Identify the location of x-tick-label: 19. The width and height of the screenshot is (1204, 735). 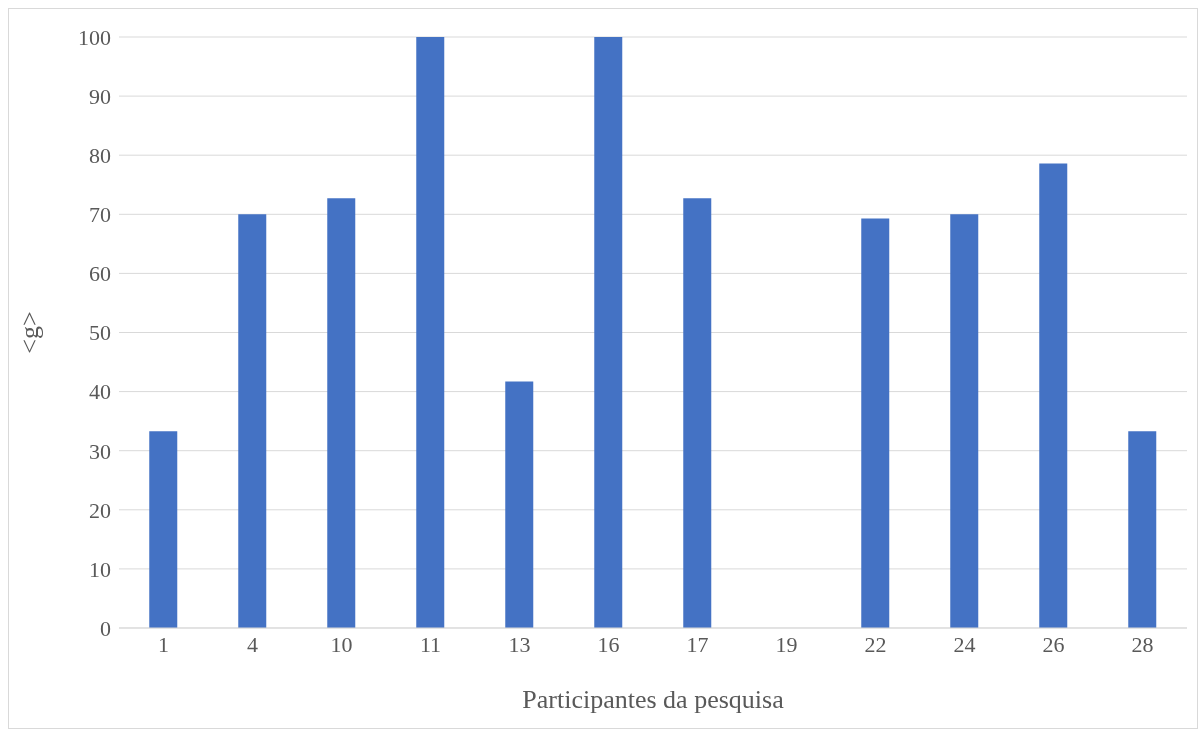
(786, 644).